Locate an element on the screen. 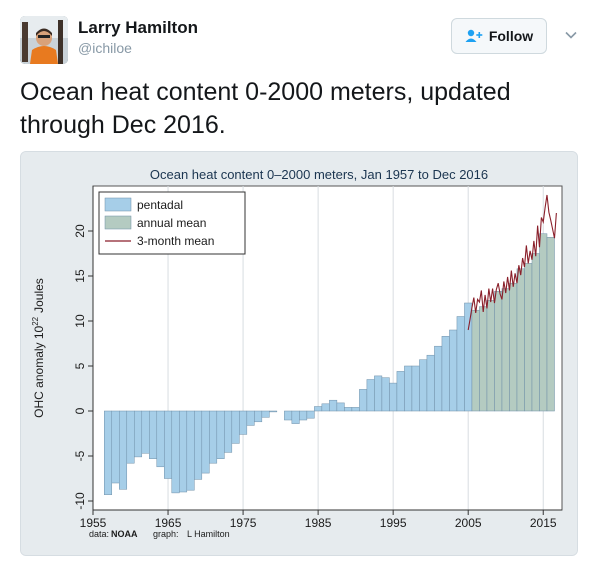 This screenshot has width=595, height=563. y-tick-label: 5 is located at coordinates (80, 365).